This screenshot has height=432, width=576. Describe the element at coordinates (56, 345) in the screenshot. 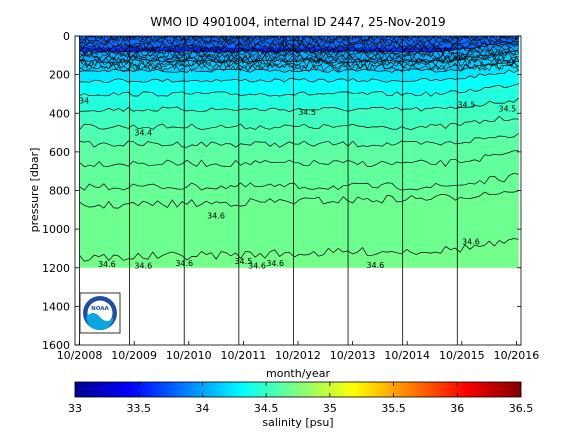

I see `y-tick-label: 1600` at that location.